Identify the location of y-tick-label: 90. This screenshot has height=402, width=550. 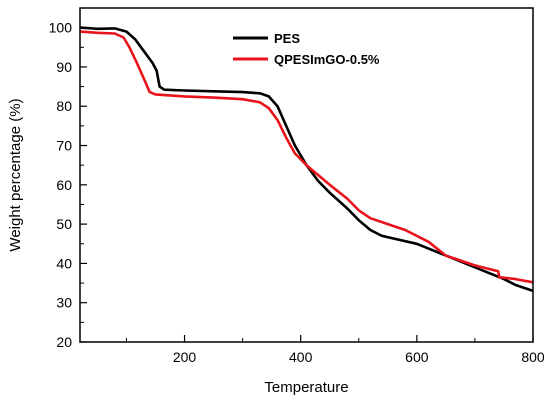
(64, 67).